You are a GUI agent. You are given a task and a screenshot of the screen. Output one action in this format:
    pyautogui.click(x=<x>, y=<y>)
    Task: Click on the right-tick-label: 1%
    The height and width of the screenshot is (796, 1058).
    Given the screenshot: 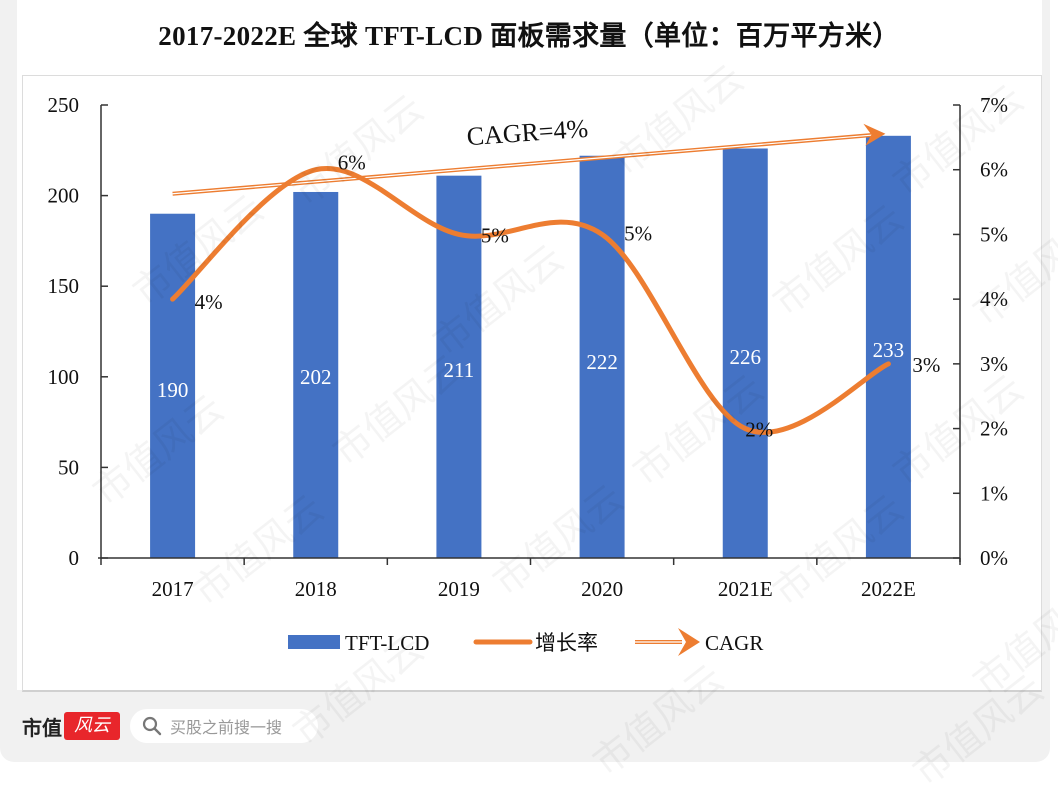 What is the action you would take?
    pyautogui.click(x=994, y=493)
    